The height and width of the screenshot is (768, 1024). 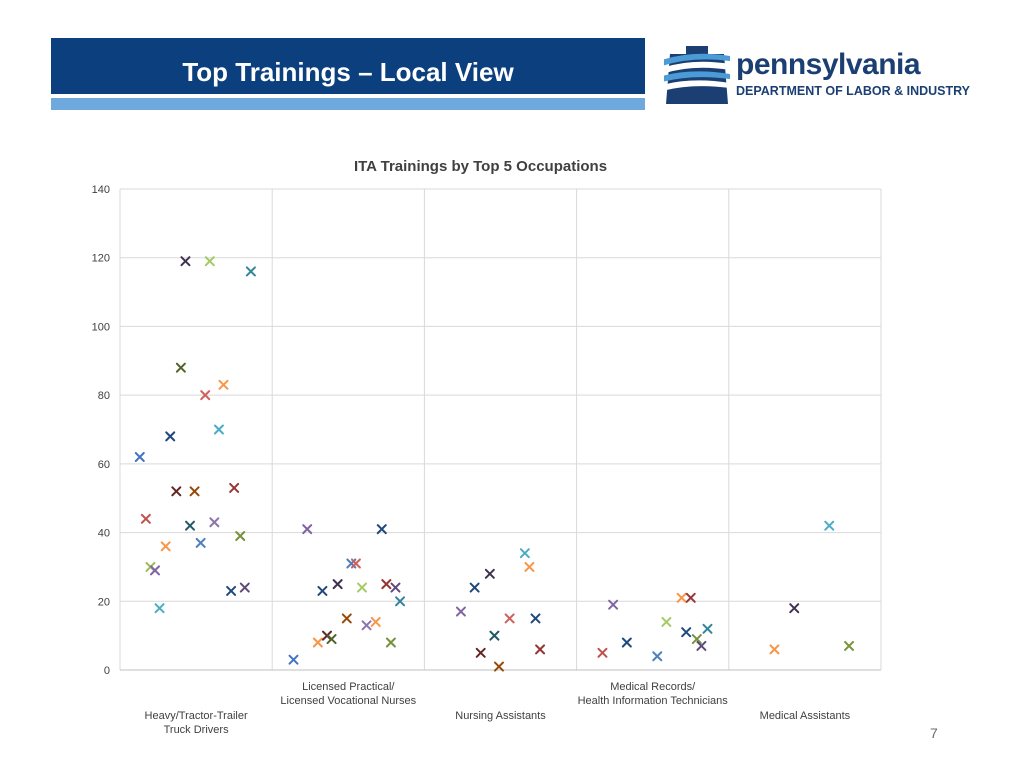 What do you see at coordinates (196, 730) in the screenshot?
I see `category-label: Truck Drivers` at bounding box center [196, 730].